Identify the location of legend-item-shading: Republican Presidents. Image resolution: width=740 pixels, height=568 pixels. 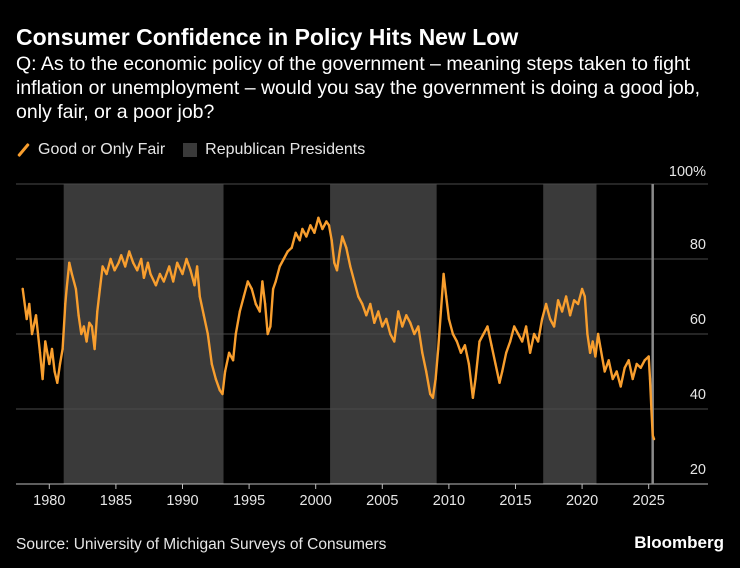
(274, 150).